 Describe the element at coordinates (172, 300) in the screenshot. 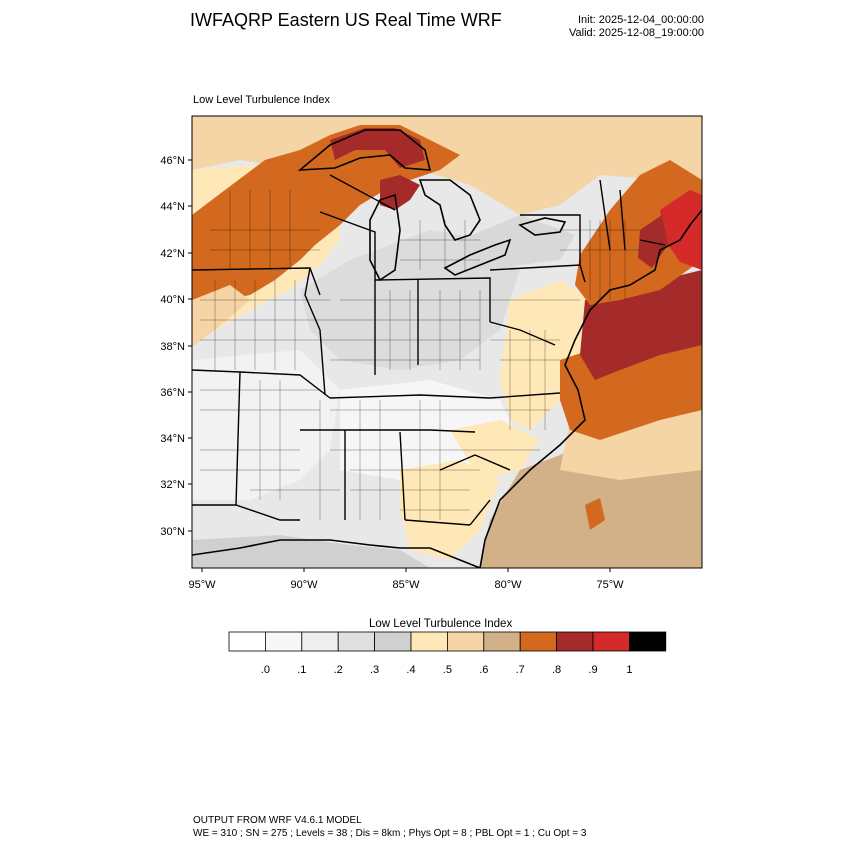

I see `lat-label: 40°N` at that location.